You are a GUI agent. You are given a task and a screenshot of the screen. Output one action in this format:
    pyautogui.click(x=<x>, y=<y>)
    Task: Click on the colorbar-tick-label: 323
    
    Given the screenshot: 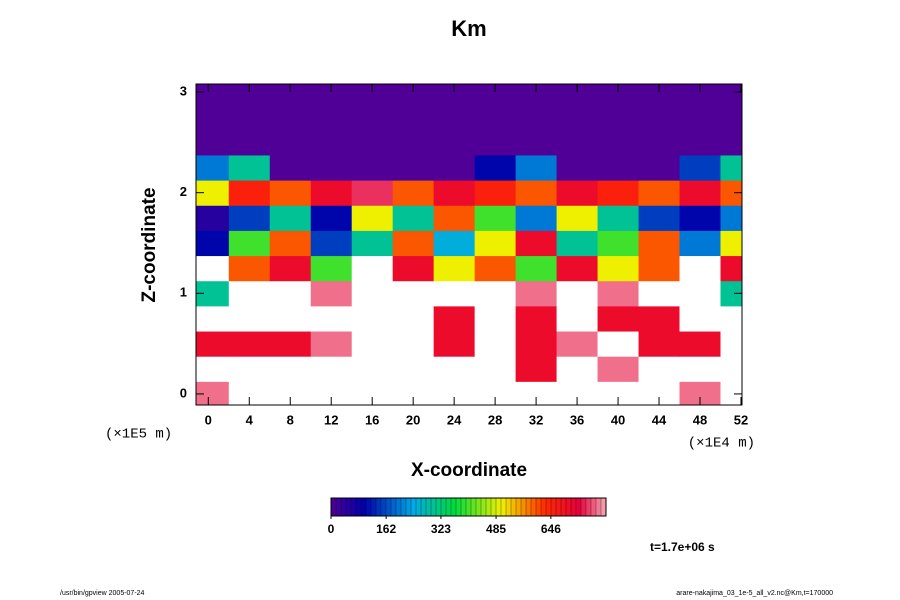 What is the action you would take?
    pyautogui.click(x=441, y=529)
    